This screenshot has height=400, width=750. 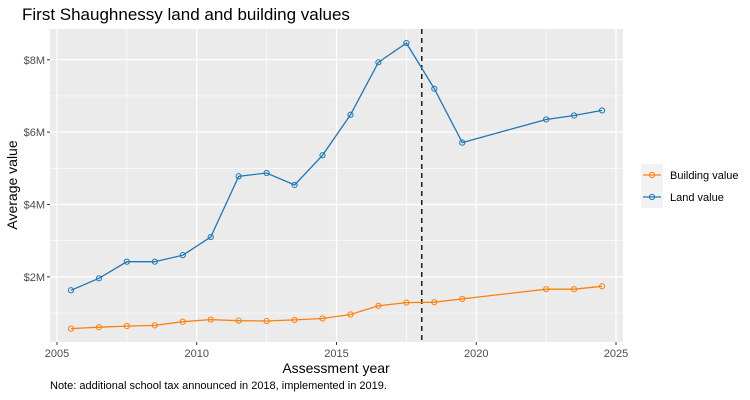 What do you see at coordinates (616, 354) in the screenshot?
I see `x-tick-label: 2025` at bounding box center [616, 354].